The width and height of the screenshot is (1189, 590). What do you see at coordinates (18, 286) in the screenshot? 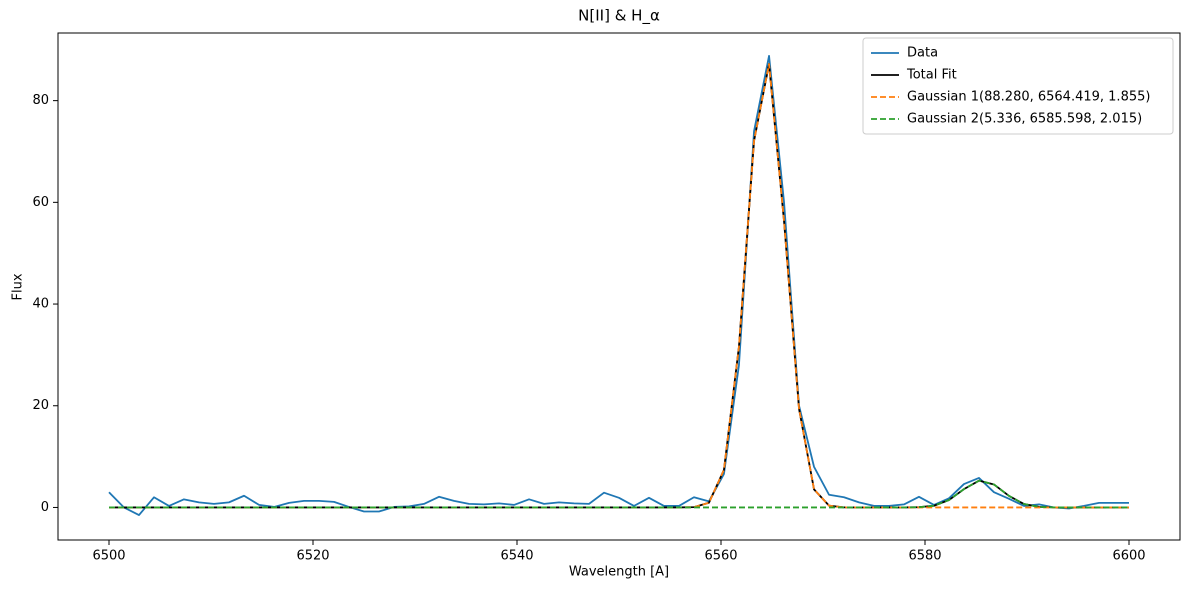
I see `y-axis-label: Flux` at bounding box center [18, 286].